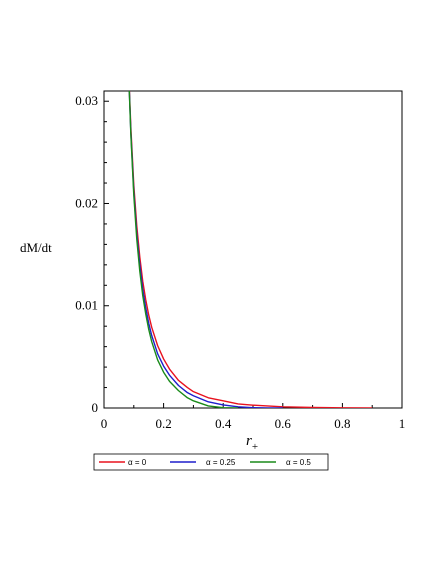  What do you see at coordinates (86, 100) in the screenshot?
I see `y-tick-label: 0.03` at bounding box center [86, 100].